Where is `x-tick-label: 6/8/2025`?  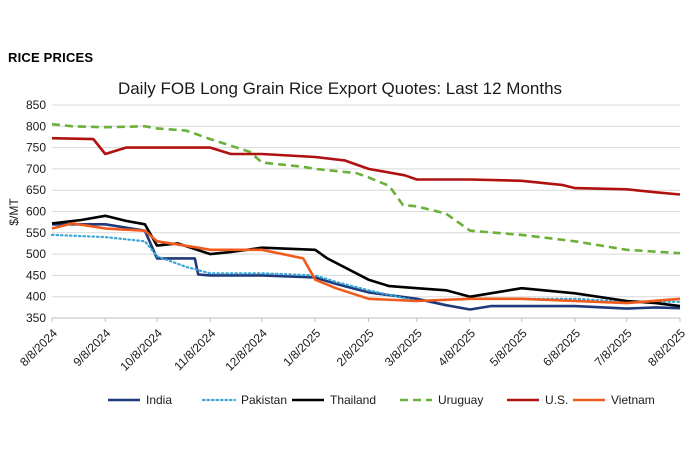 x-tick-label: 6/8/2025 is located at coordinates (561, 347).